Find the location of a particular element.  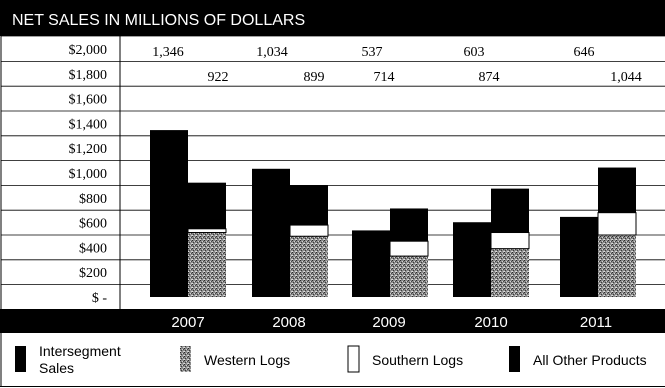

x-category-label: 2008 is located at coordinates (288, 322).